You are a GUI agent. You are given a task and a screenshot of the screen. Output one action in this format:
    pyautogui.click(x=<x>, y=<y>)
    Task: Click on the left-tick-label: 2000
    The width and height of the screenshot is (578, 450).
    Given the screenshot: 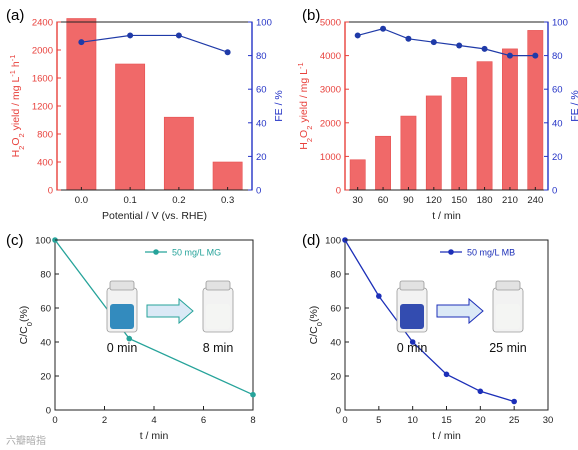 What is the action you would take?
    pyautogui.click(x=330, y=123)
    